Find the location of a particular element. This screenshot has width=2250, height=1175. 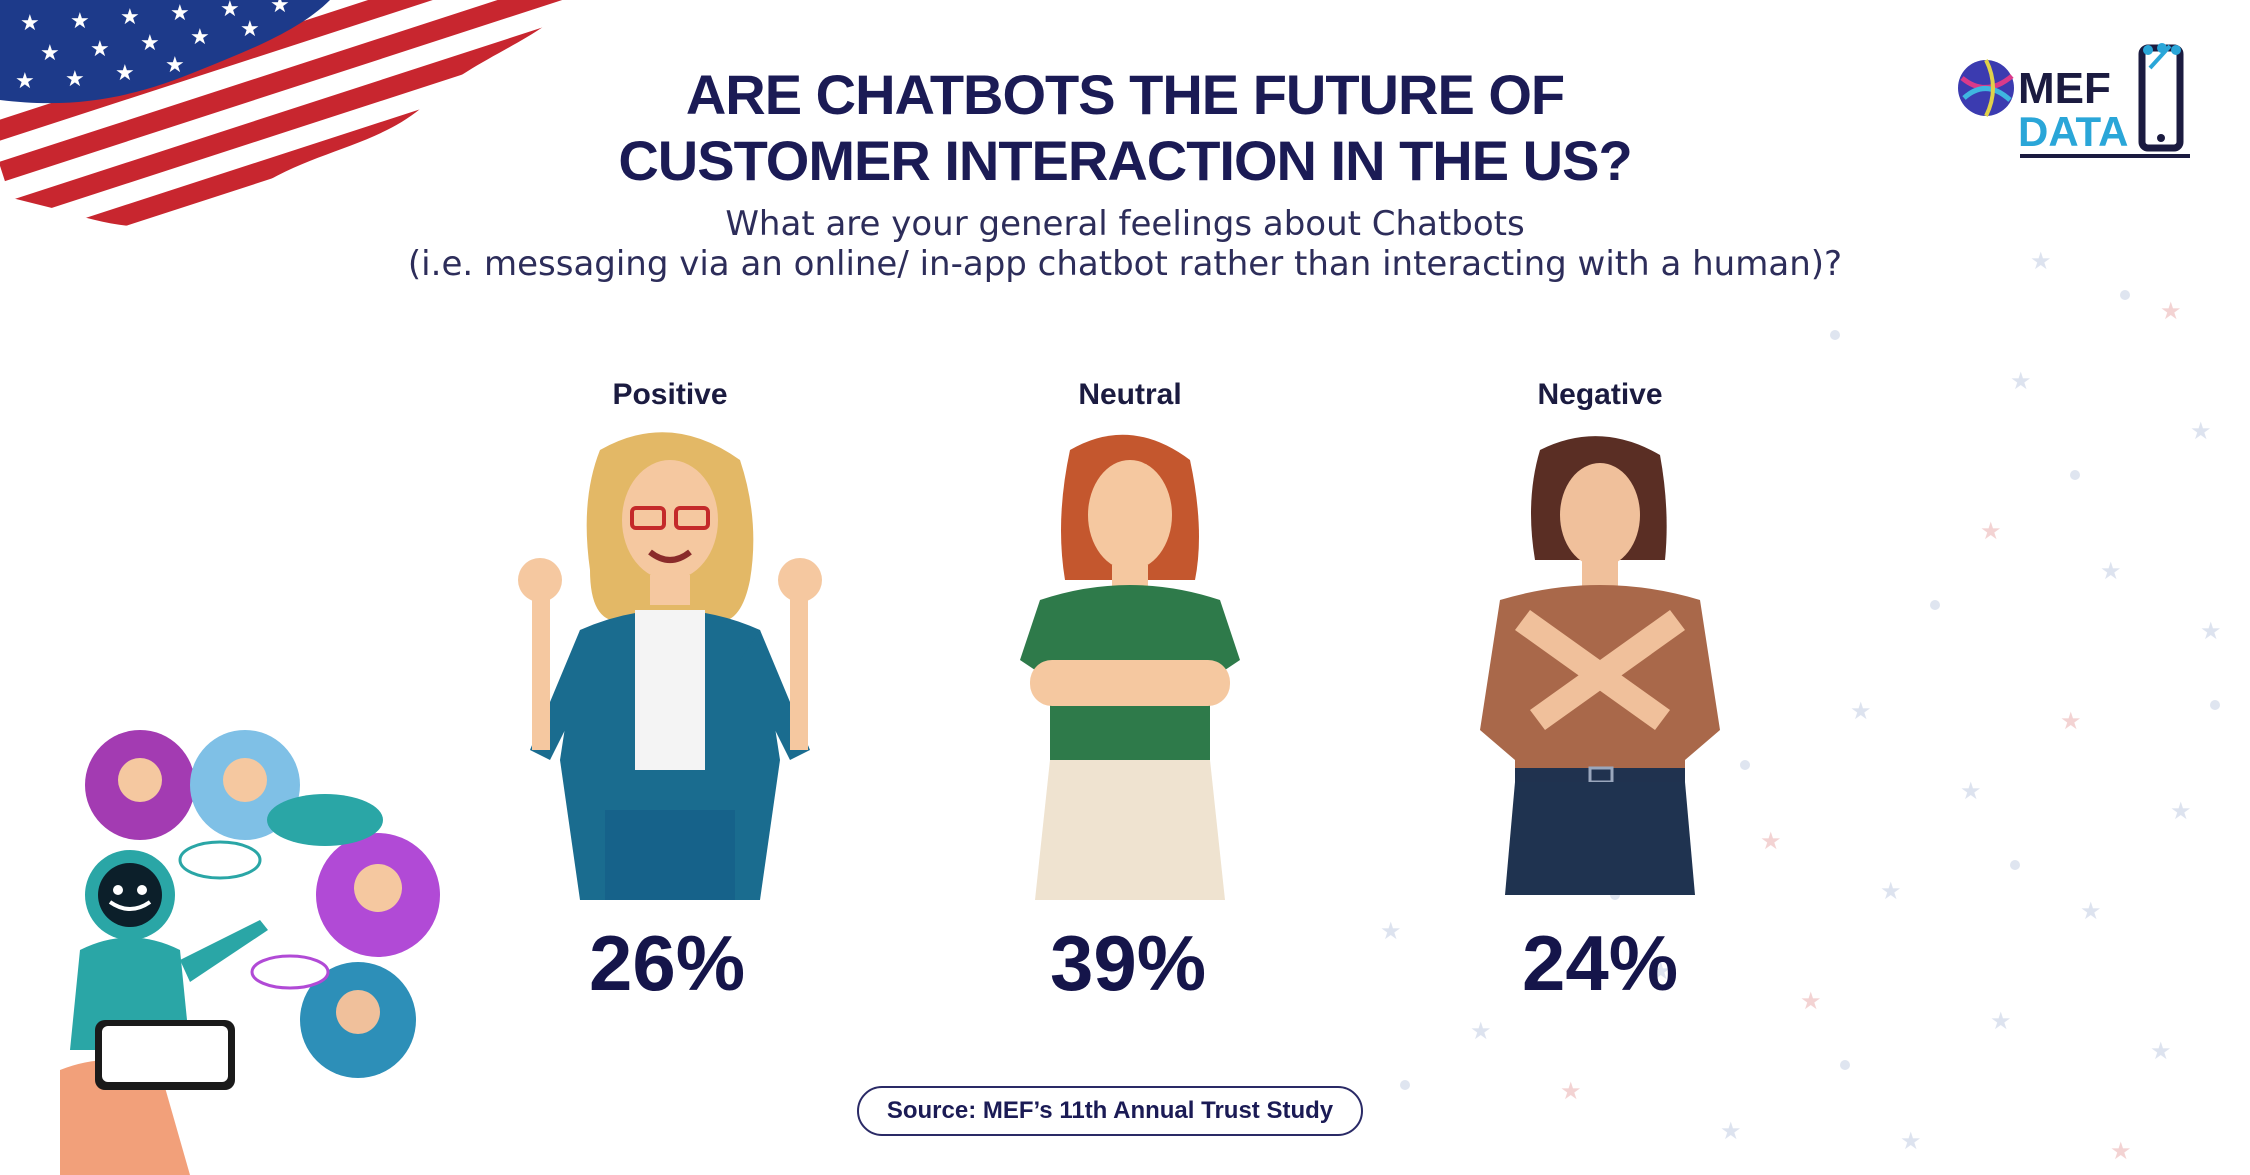

title-line-1: ARE CHATBOTS THE FUTURE OF is located at coordinates (1125, 94).